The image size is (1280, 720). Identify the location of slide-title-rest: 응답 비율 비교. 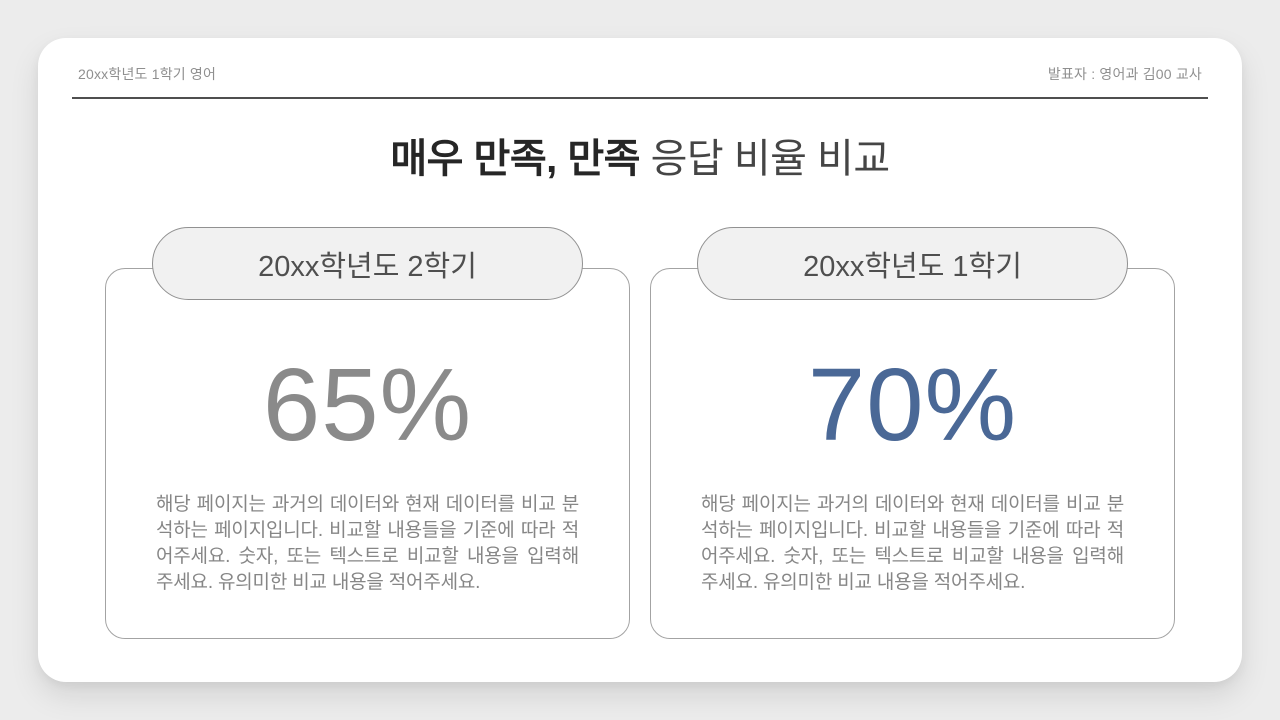
(770, 159).